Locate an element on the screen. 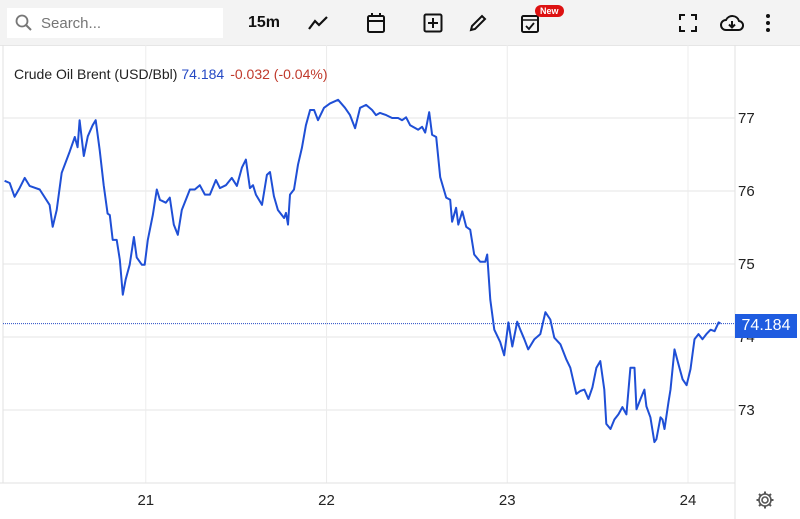 The width and height of the screenshot is (800, 519). cloud-download-icon is located at coordinates (732, 23).